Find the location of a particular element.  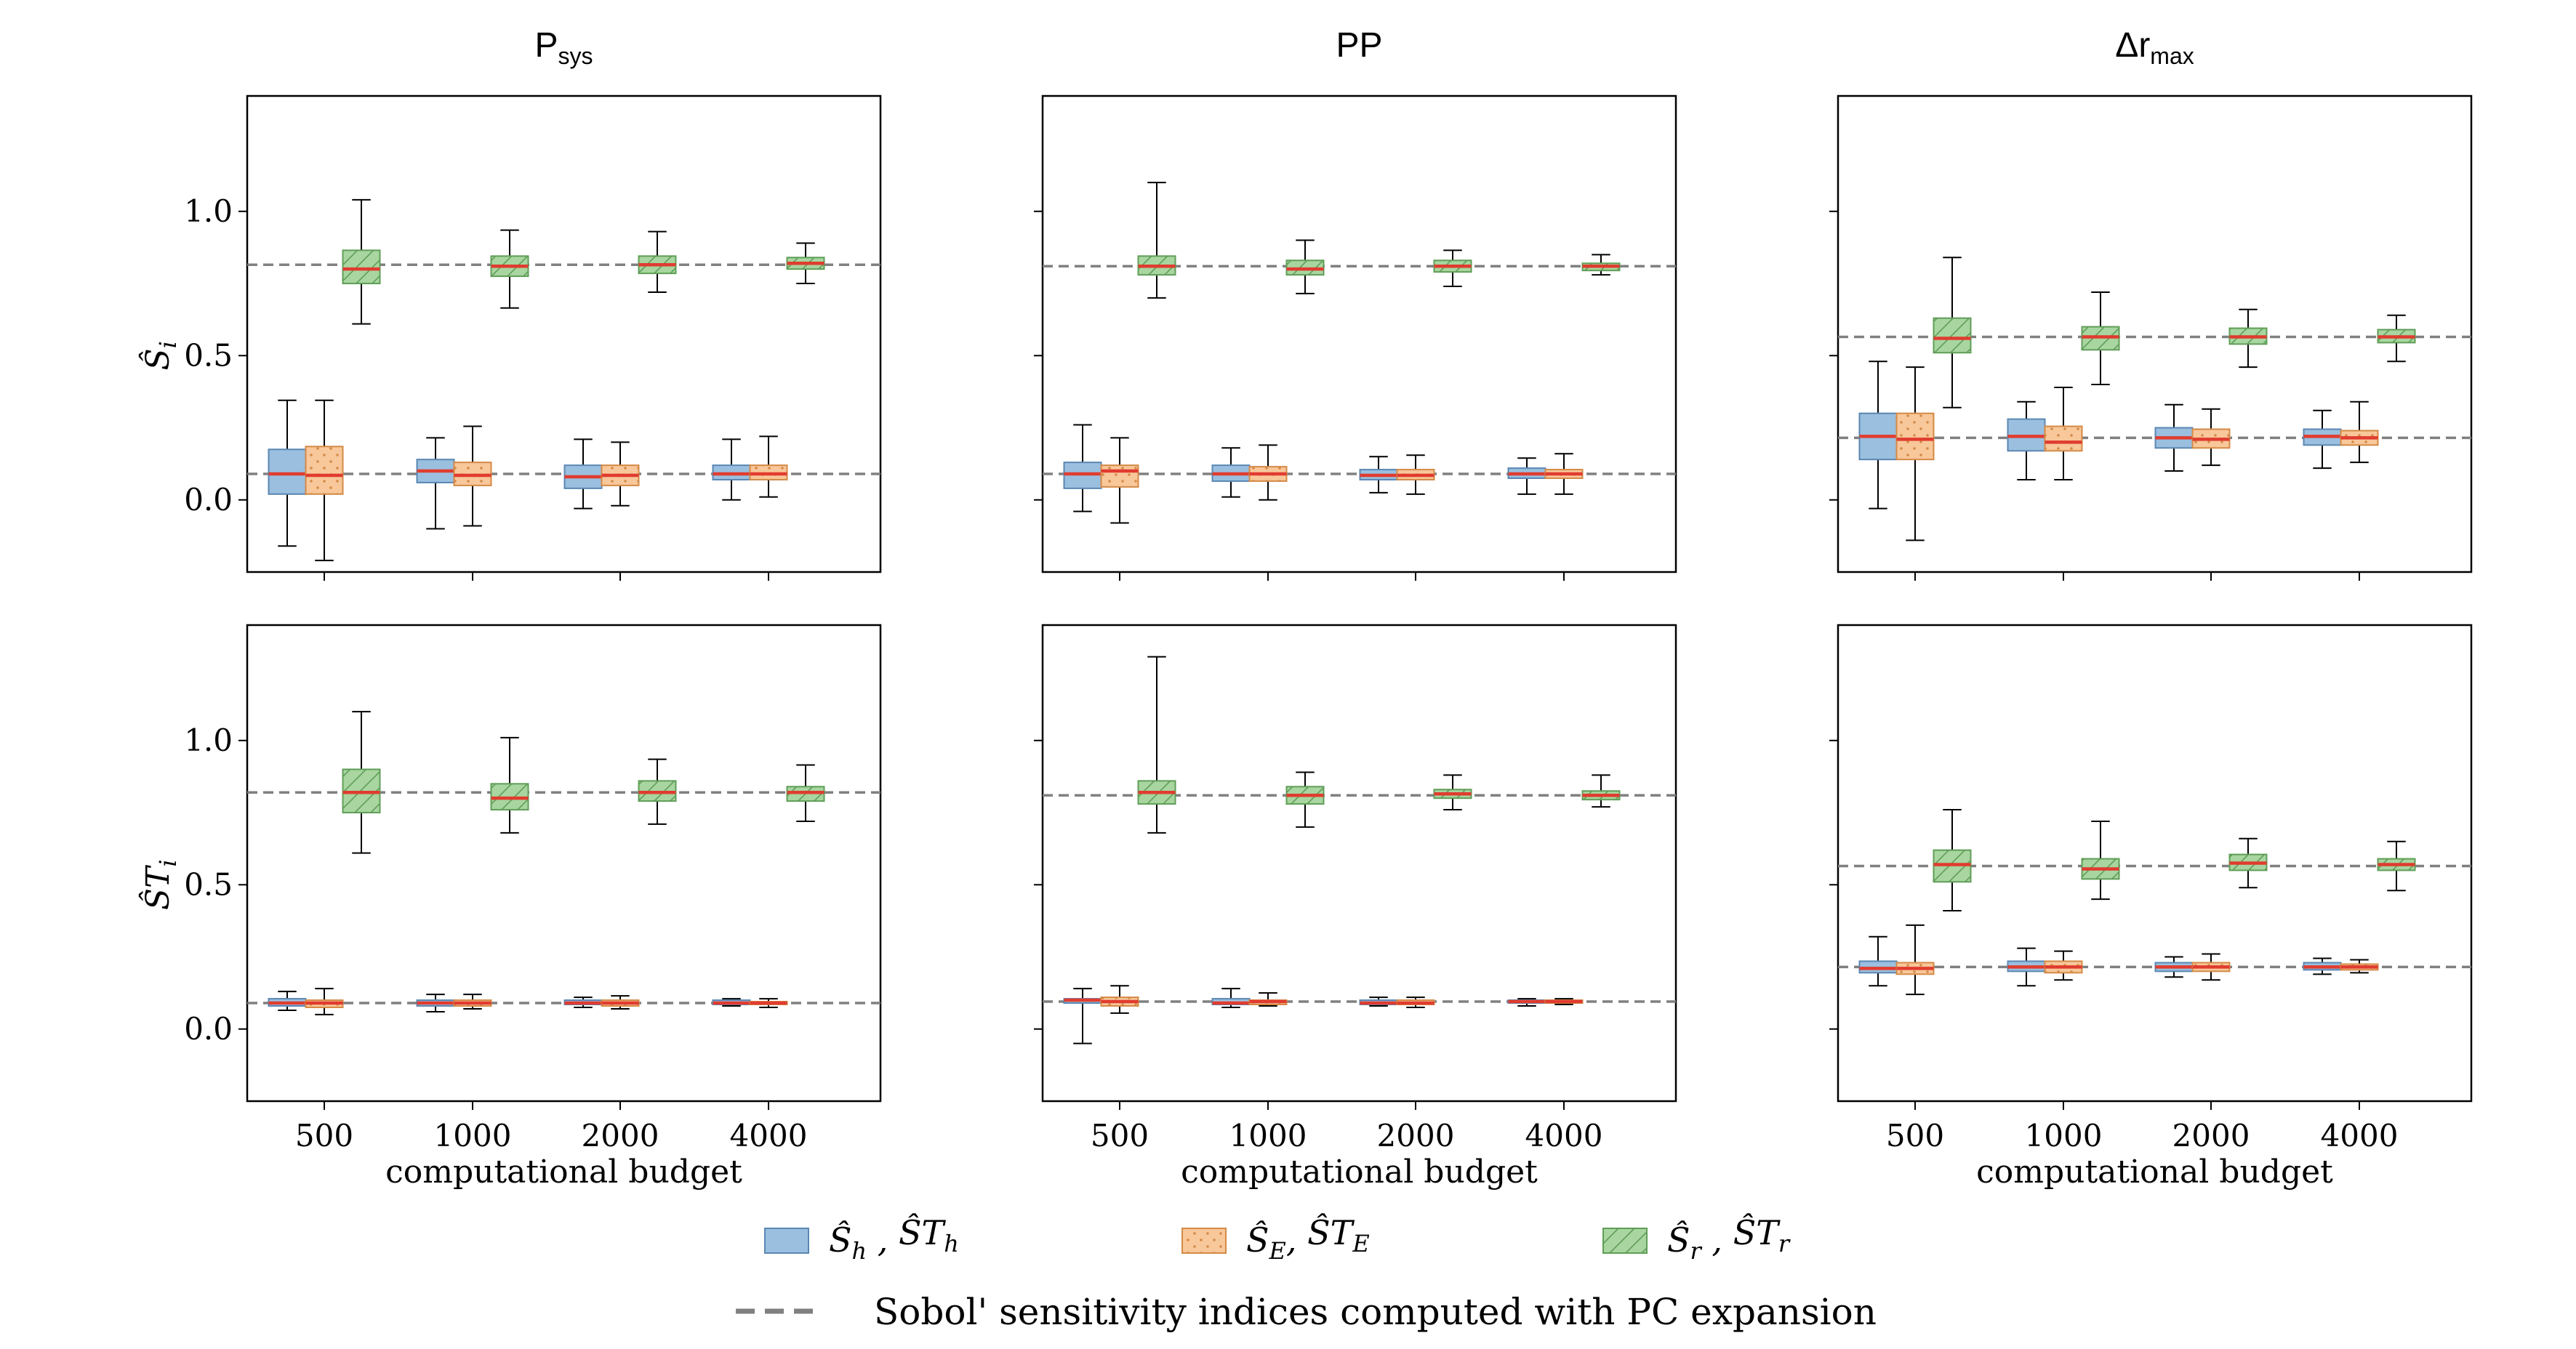

column-title-main: P is located at coordinates (546, 45).